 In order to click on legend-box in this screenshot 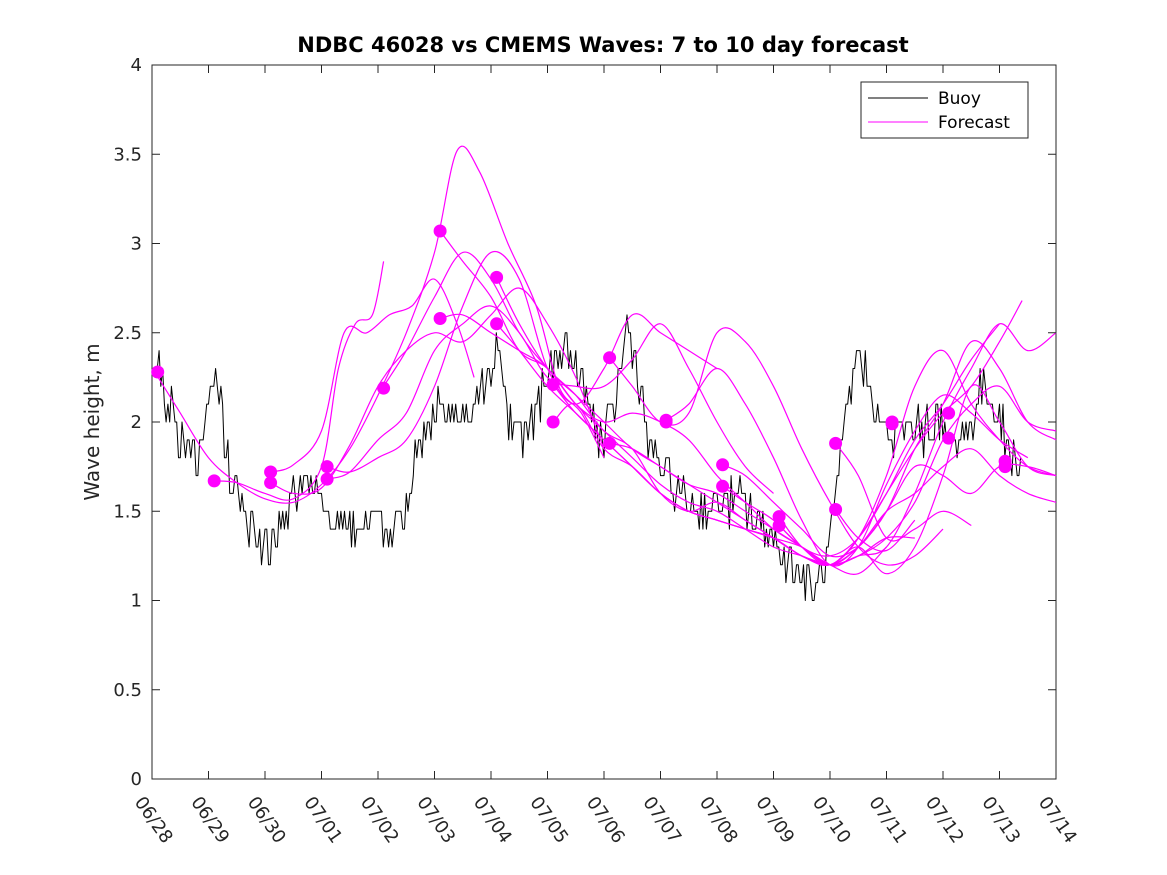, I will do `click(944, 110)`.